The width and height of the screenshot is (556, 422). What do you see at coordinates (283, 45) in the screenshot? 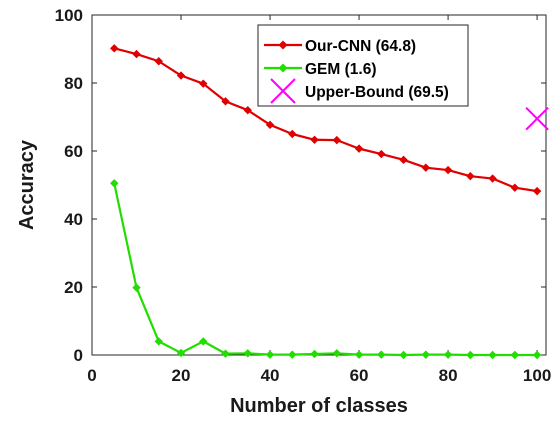
I see `legend-marker-our-cnn` at bounding box center [283, 45].